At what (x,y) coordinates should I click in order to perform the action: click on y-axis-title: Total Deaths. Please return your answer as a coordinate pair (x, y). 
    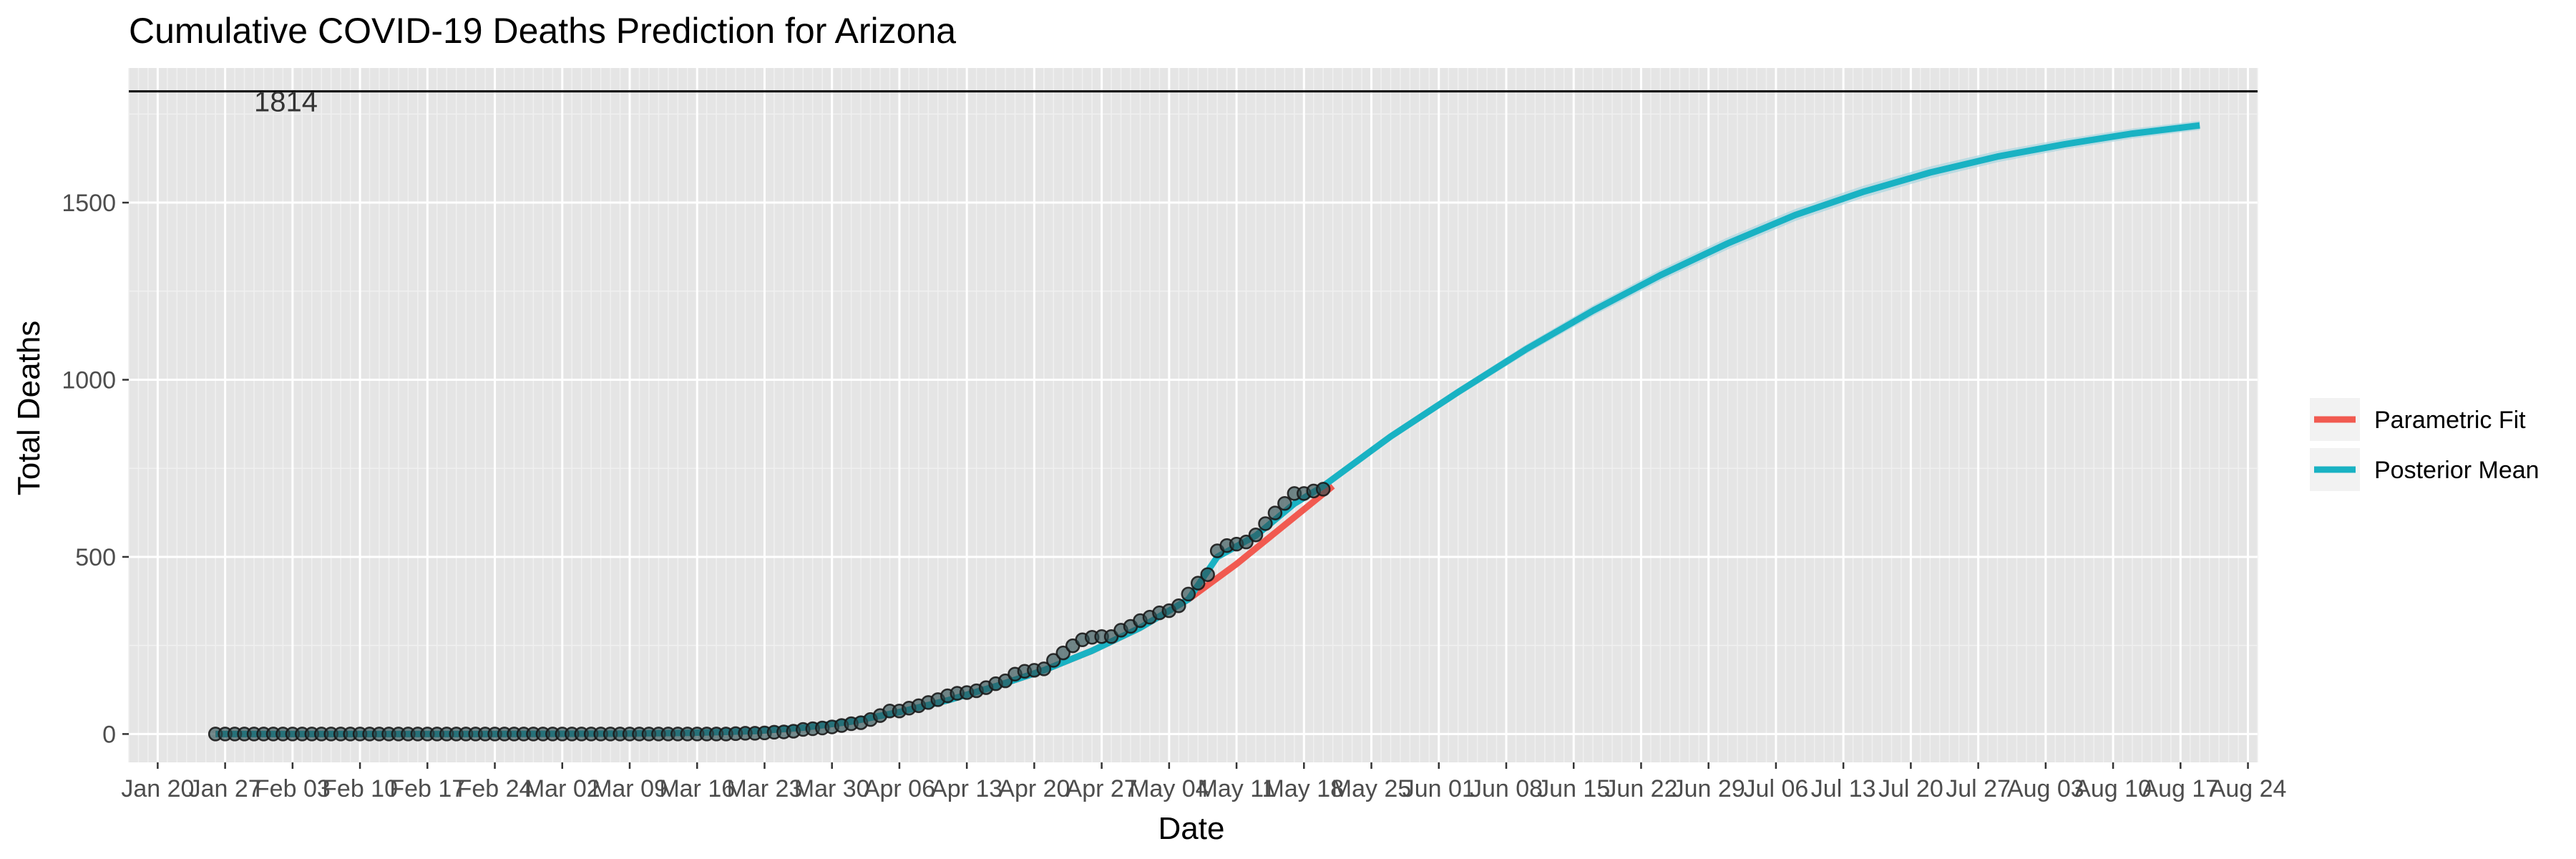
    Looking at the image, I should click on (29, 408).